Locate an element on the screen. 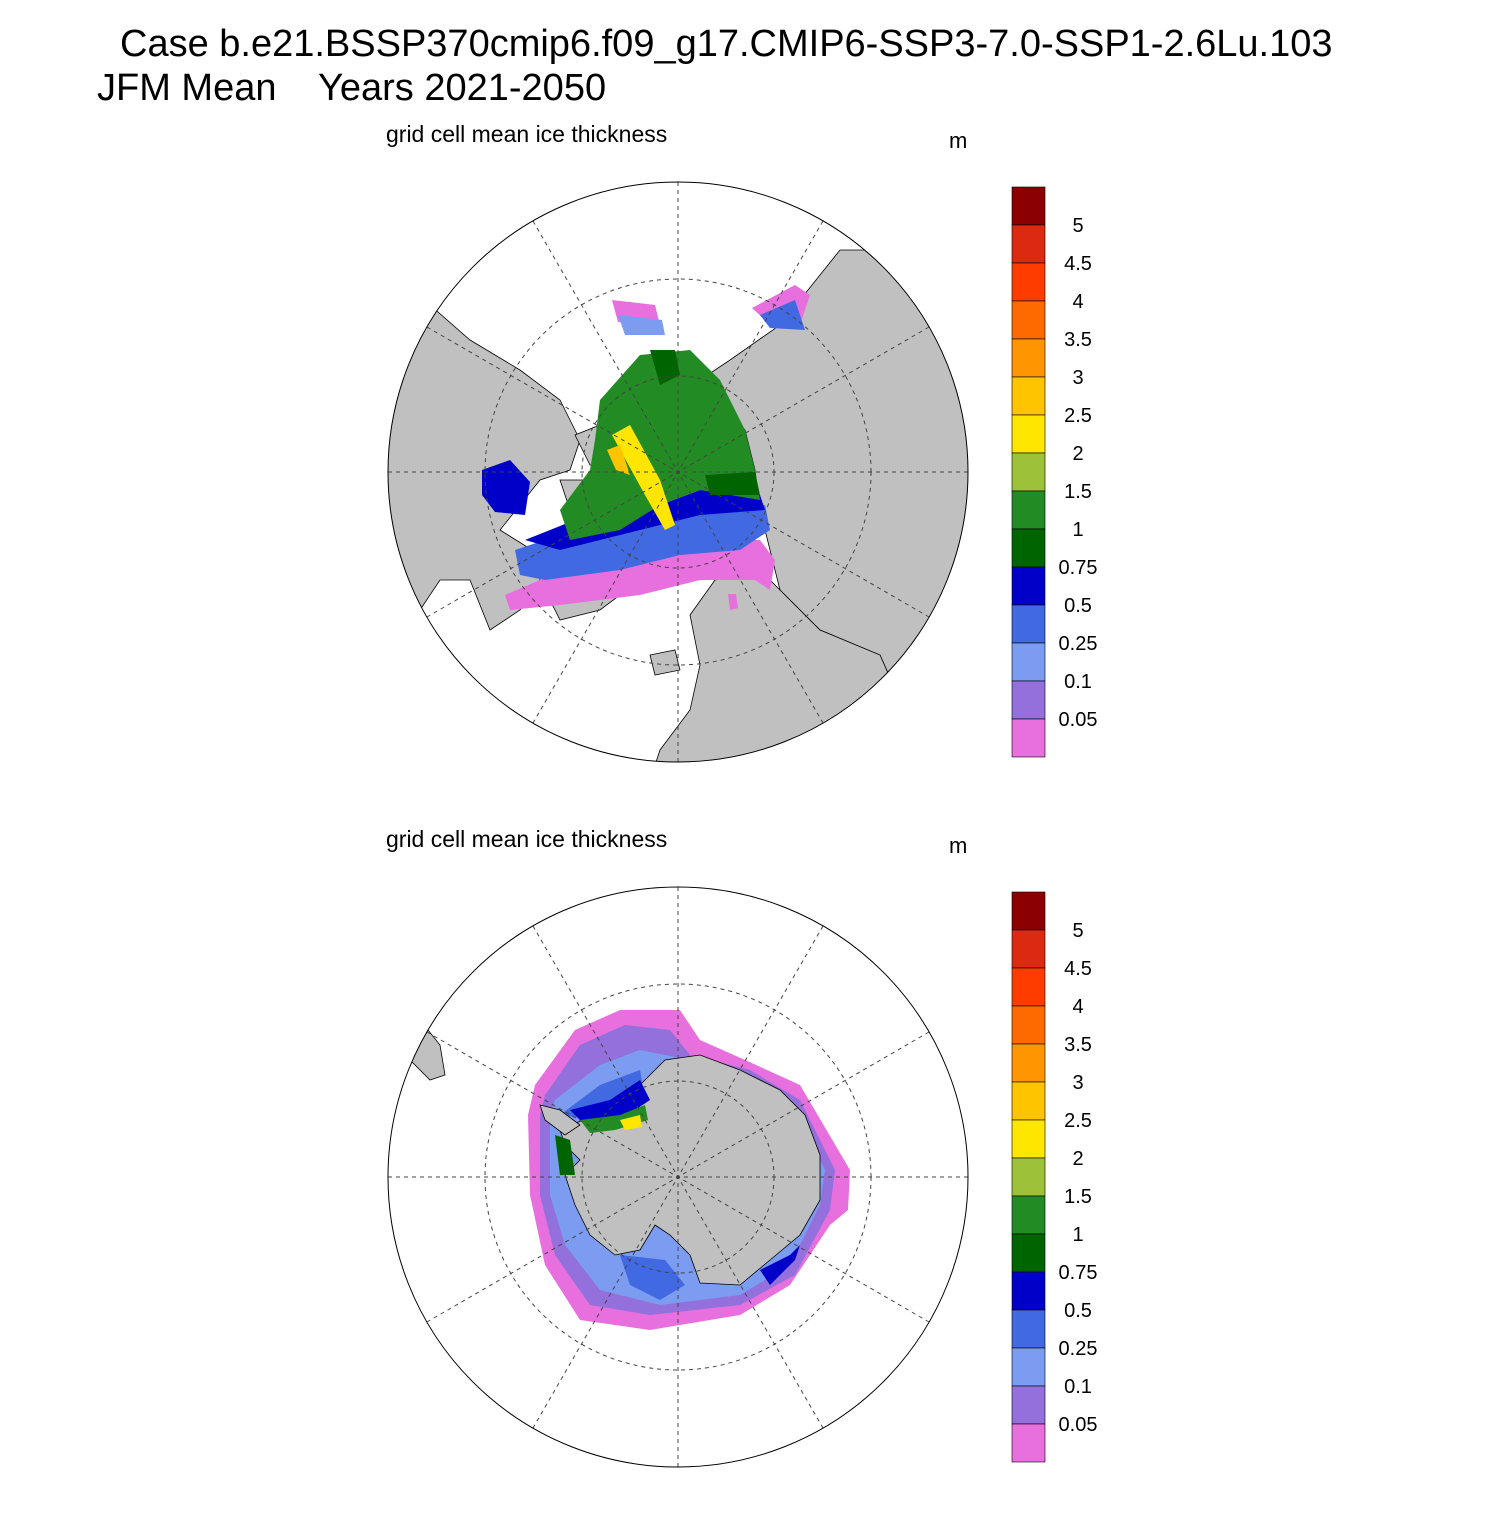  south-map-border is located at coordinates (678, 1177).